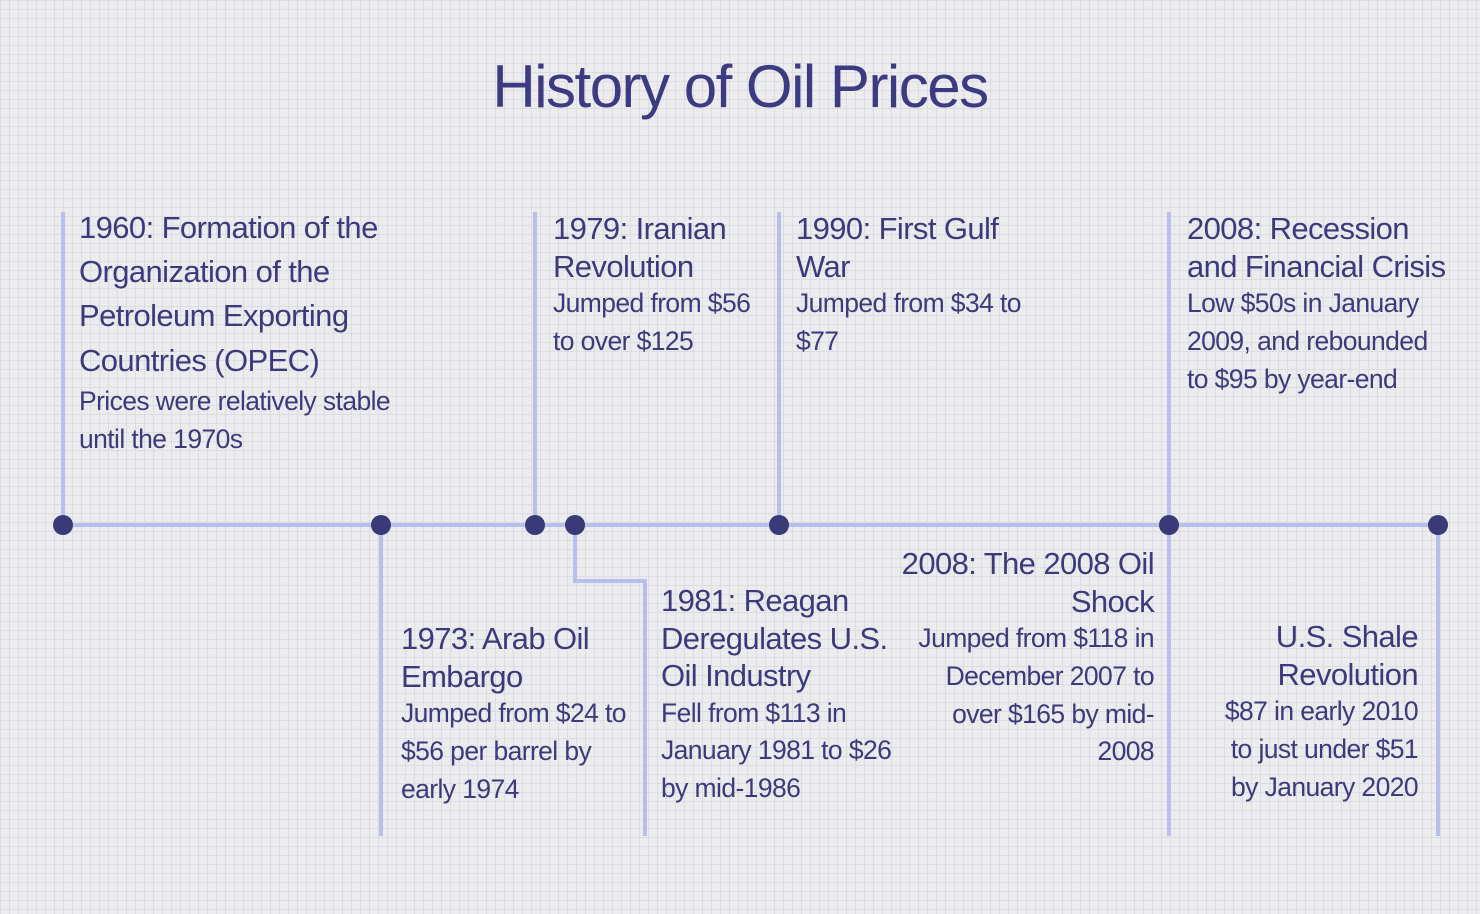  I want to click on timeline-dot-1990, so click(779, 525).